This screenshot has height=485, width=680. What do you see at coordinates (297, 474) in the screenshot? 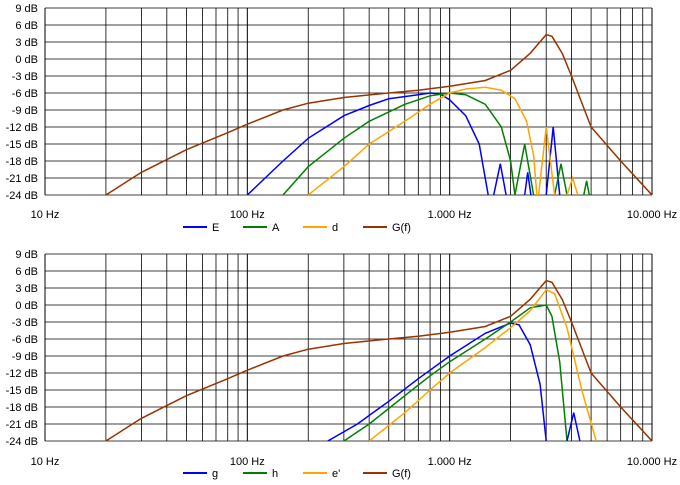
I see `legend: g h e' G(f)` at bounding box center [297, 474].